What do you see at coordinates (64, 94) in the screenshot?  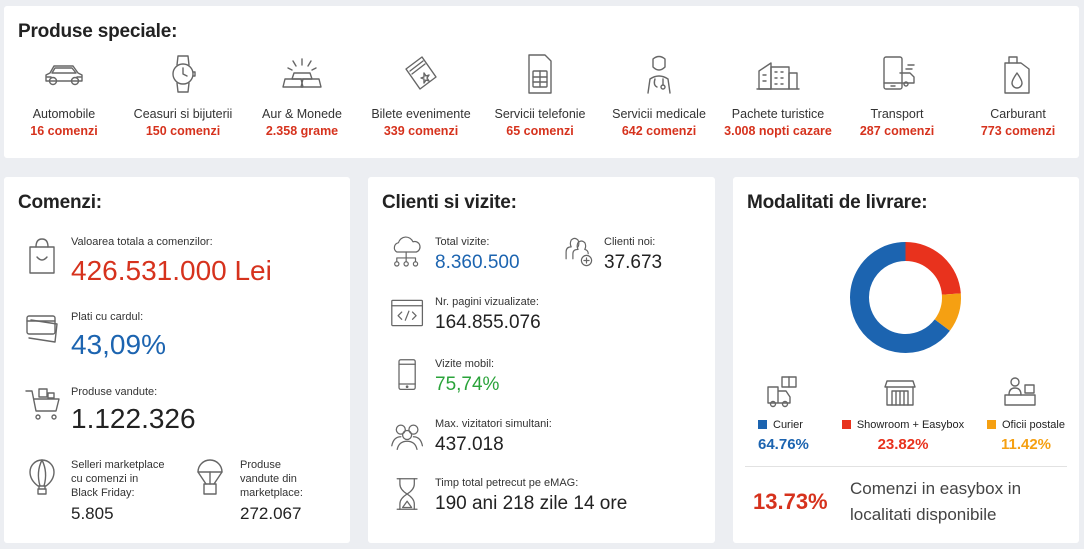 I see `product-automobile: Automobile 16 comenzi` at bounding box center [64, 94].